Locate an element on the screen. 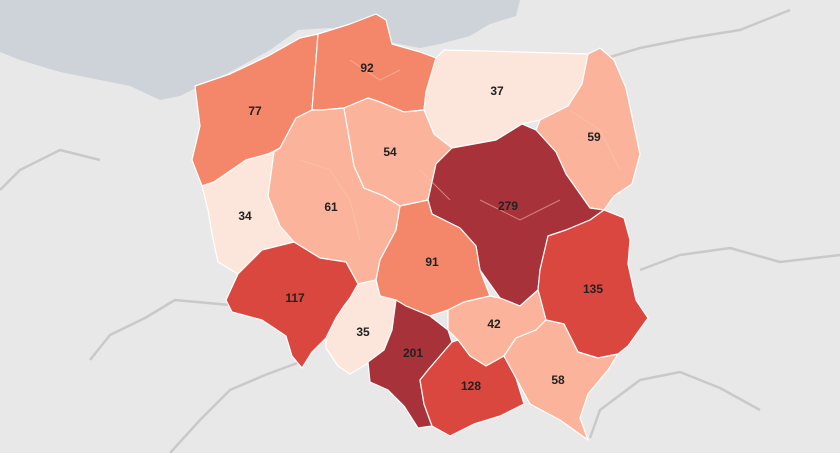 The image size is (840, 453). label-podkarpackie: 58 is located at coordinates (558, 380).